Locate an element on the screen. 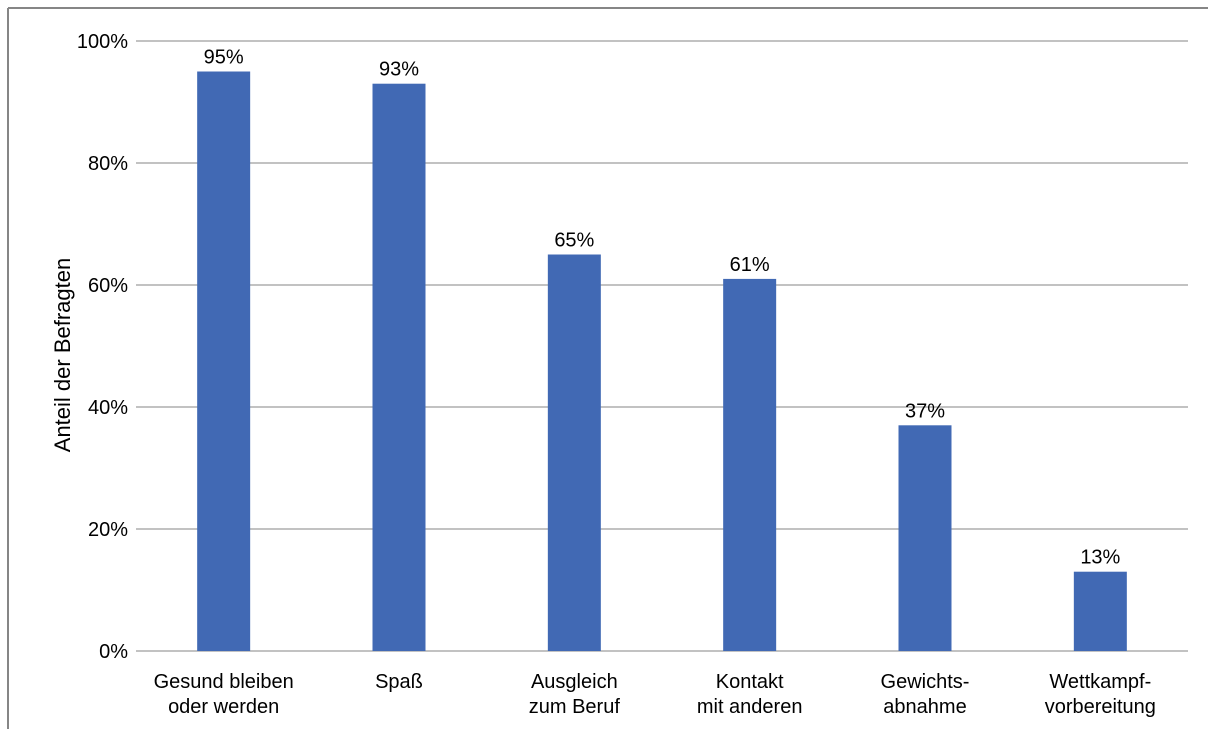  x-tick-label-line: abnahme is located at coordinates (924, 707).